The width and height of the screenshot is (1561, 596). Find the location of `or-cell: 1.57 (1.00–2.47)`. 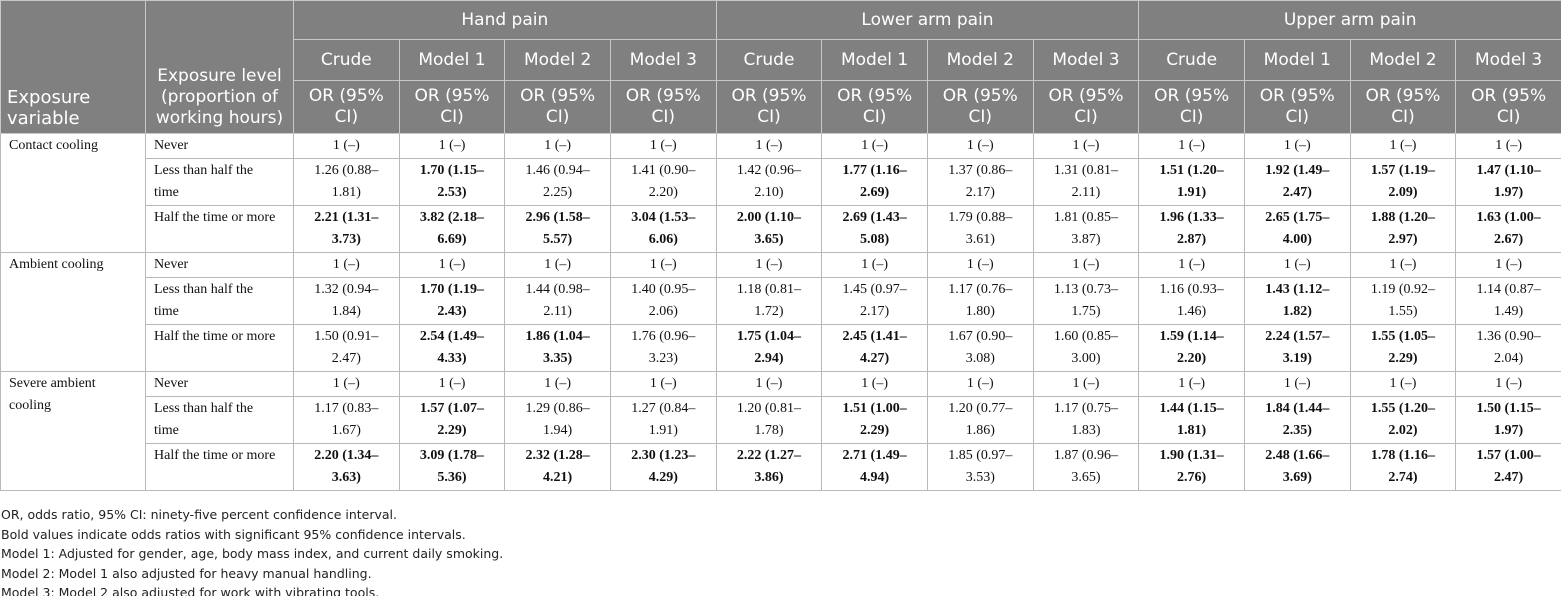

or-cell: 1.57 (1.00–2.47) is located at coordinates (1508, 467).